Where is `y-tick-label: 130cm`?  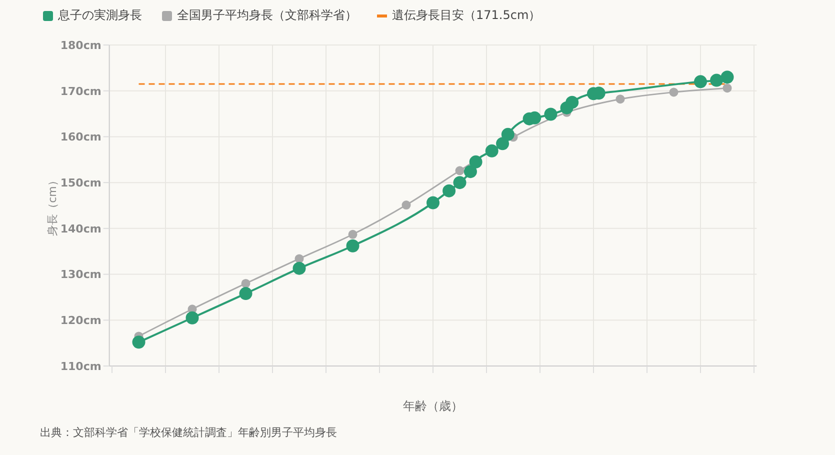 y-tick-label: 130cm is located at coordinates (81, 275).